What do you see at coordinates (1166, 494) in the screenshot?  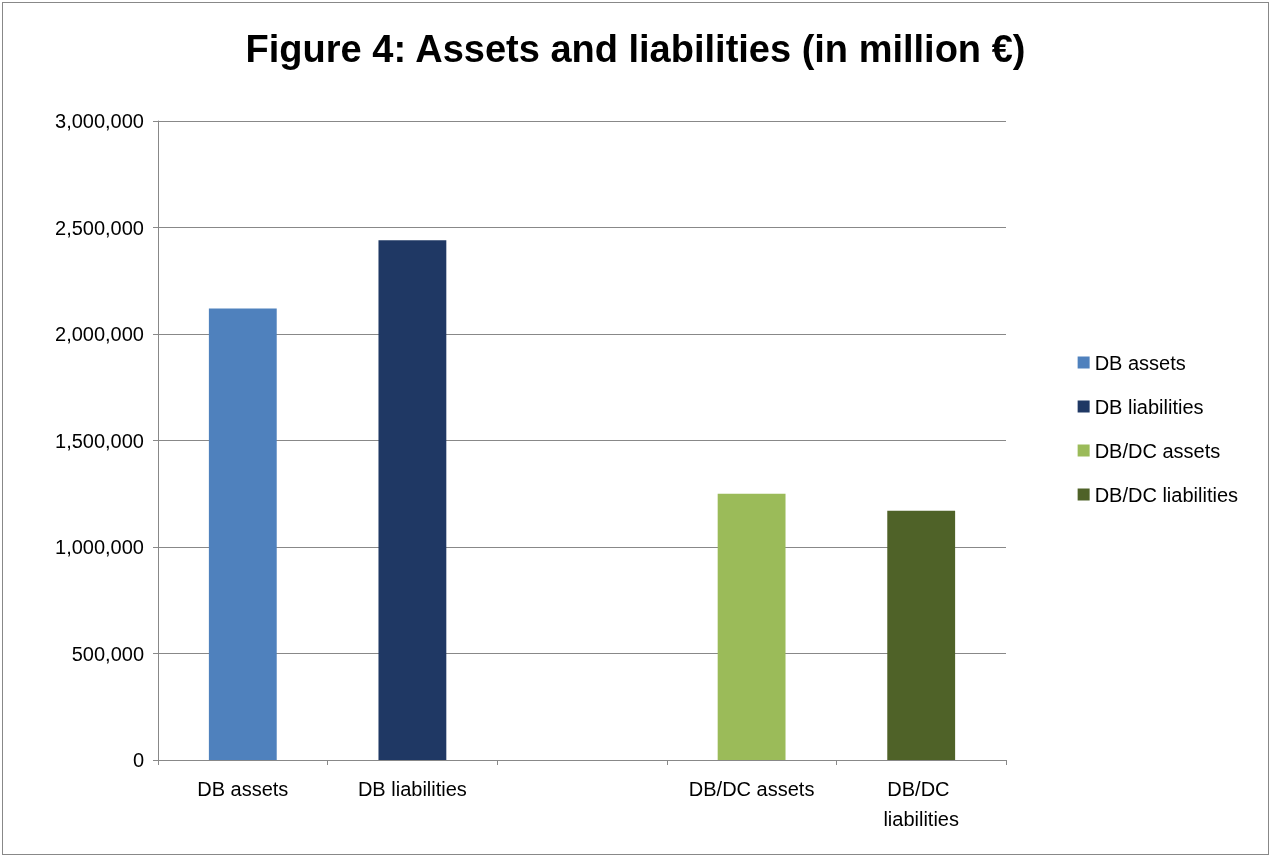 I see `legend-label: DB/DC liabilities` at bounding box center [1166, 494].